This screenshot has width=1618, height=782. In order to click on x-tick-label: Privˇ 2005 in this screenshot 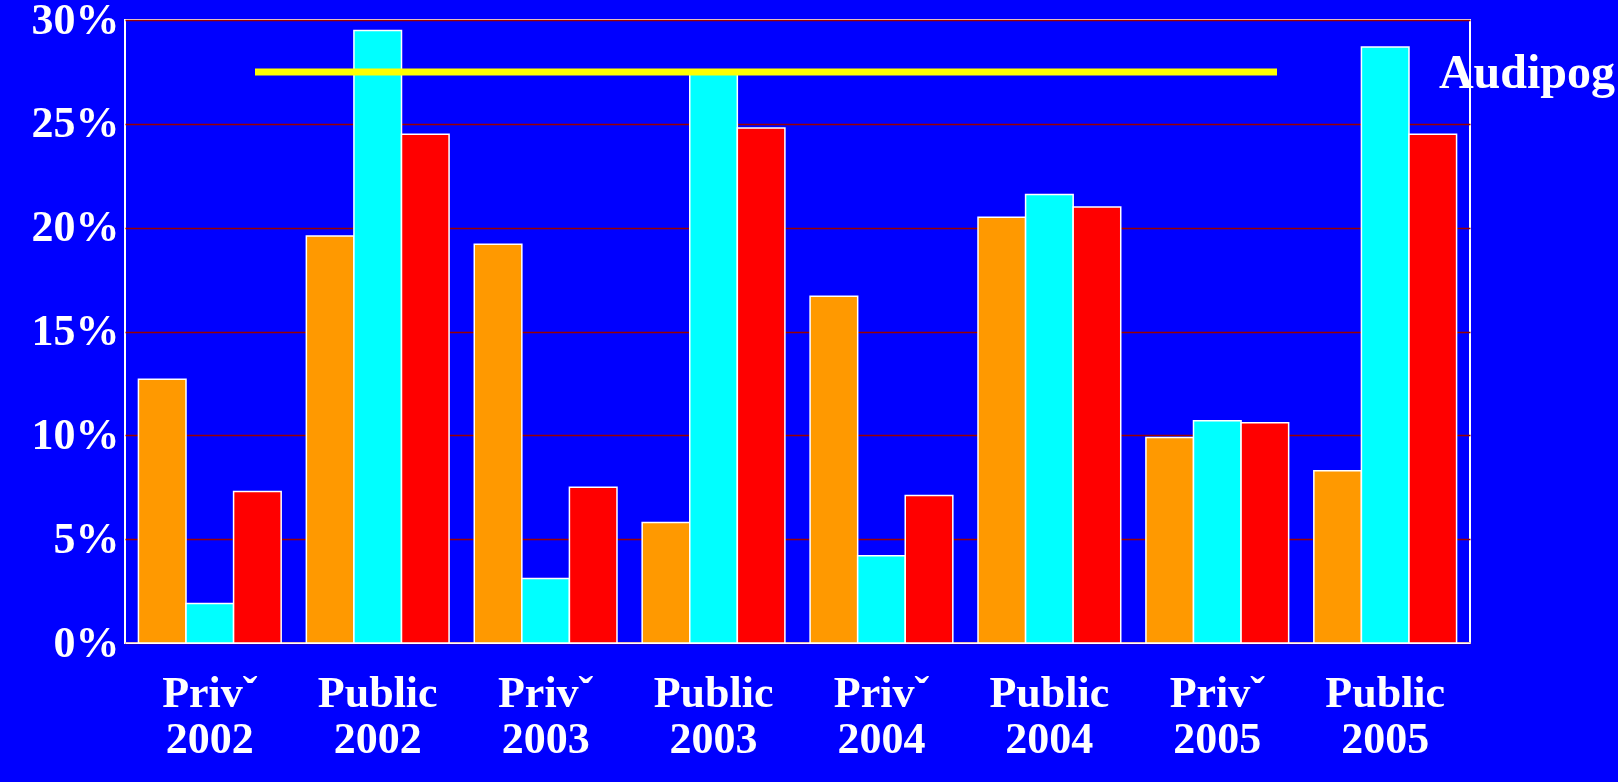, I will do `click(1217, 715)`.